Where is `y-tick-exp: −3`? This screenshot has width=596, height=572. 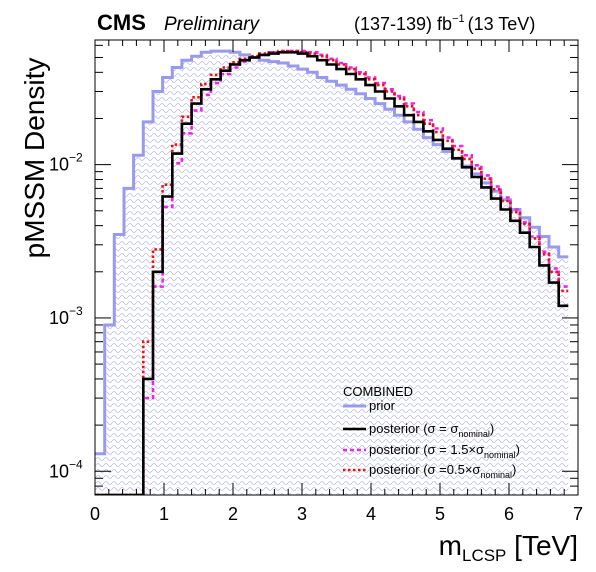 y-tick-exp: −3 is located at coordinates (76, 311).